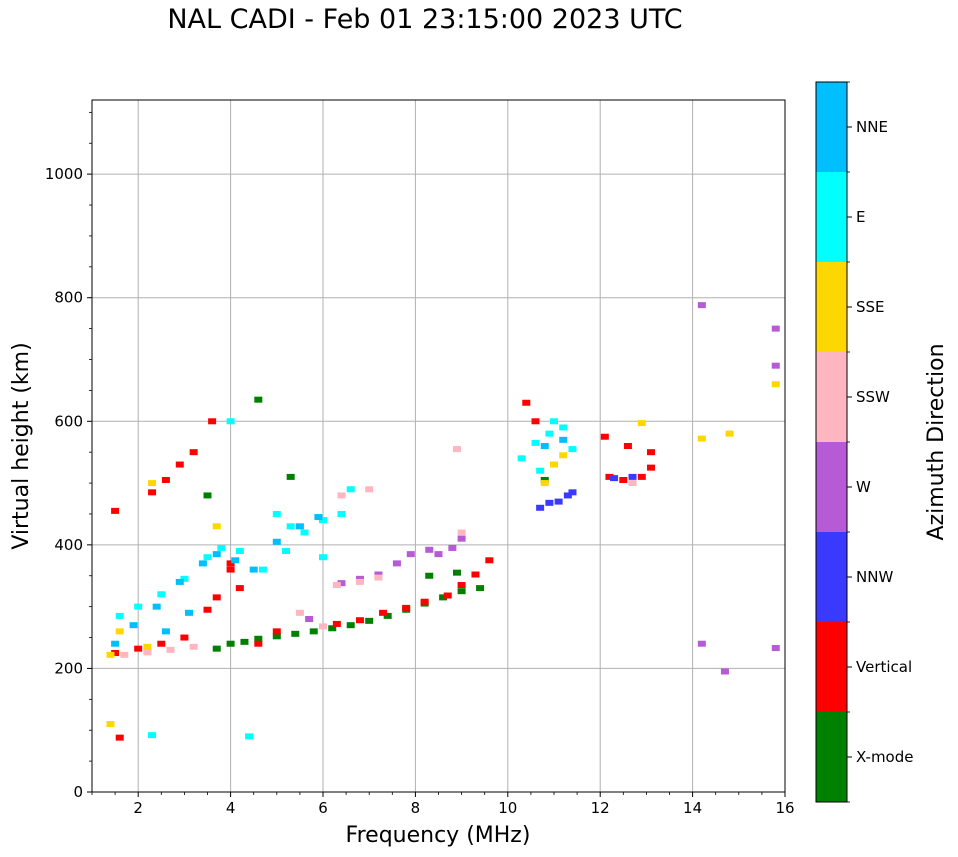  I want to click on x-axis-label: Frequency (MHz), so click(438, 835).